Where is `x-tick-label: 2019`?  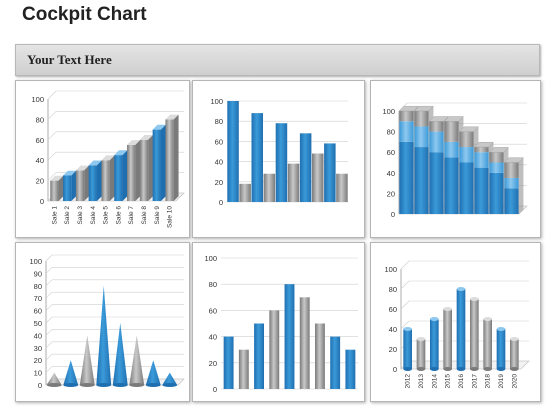 x-tick-label: 2019 is located at coordinates (501, 381).